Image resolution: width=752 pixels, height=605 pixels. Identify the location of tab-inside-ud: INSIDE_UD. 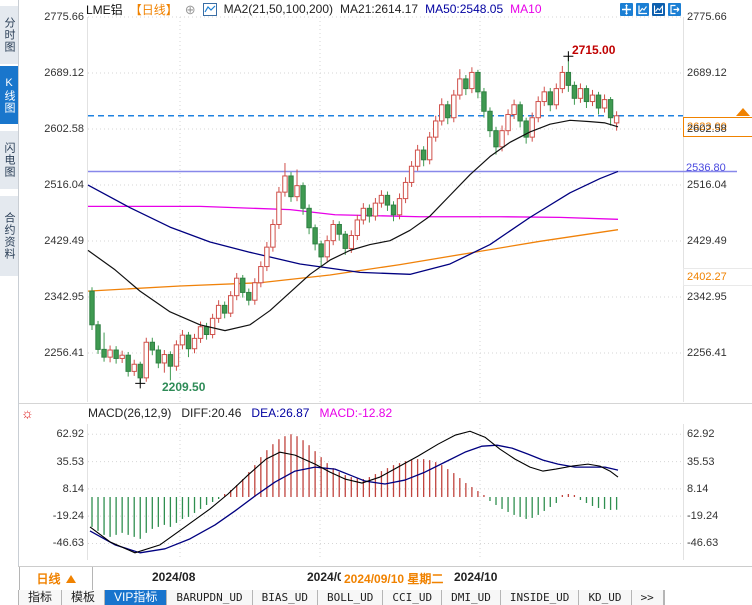
(540, 597).